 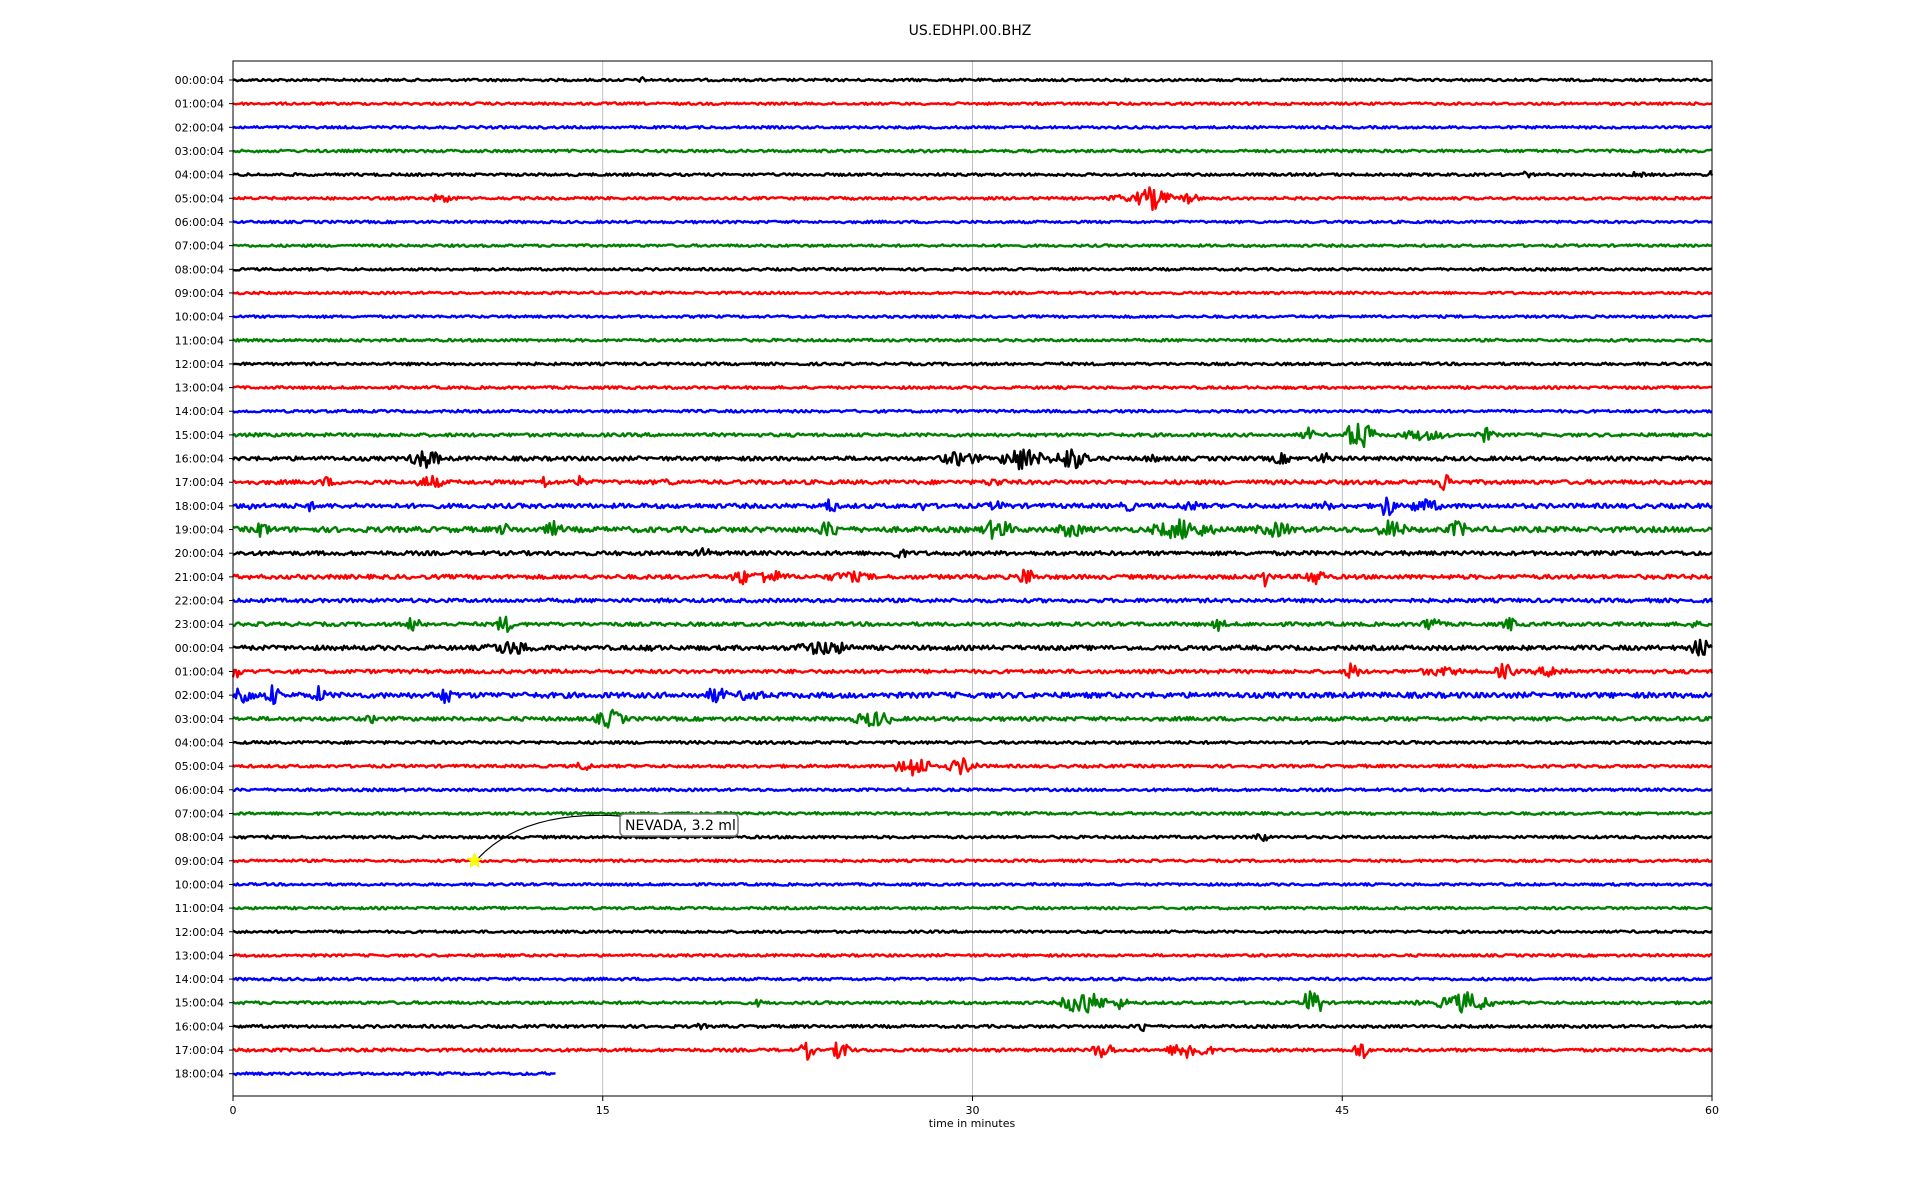 I want to click on x-tick-label: 30, so click(x=973, y=1110).